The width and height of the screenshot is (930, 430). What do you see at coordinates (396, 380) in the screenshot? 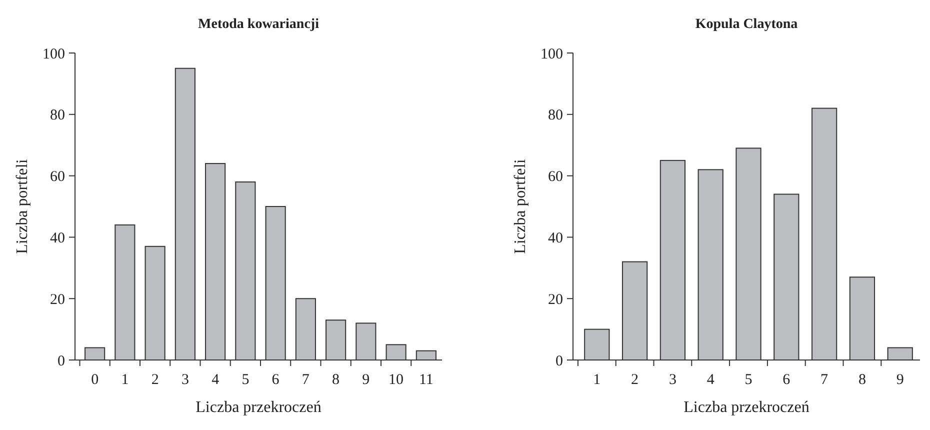
I see `x-tick-label: 10` at bounding box center [396, 380].